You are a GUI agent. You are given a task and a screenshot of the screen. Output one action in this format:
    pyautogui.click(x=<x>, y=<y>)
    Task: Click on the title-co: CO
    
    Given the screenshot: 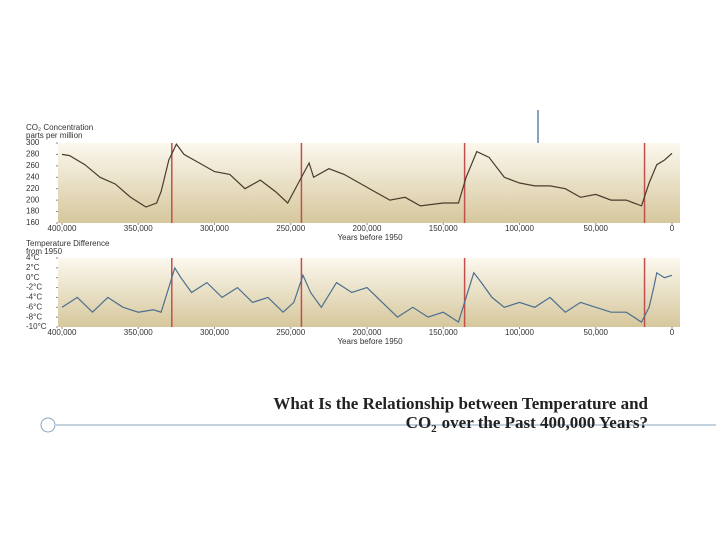 What is the action you would take?
    pyautogui.click(x=419, y=422)
    